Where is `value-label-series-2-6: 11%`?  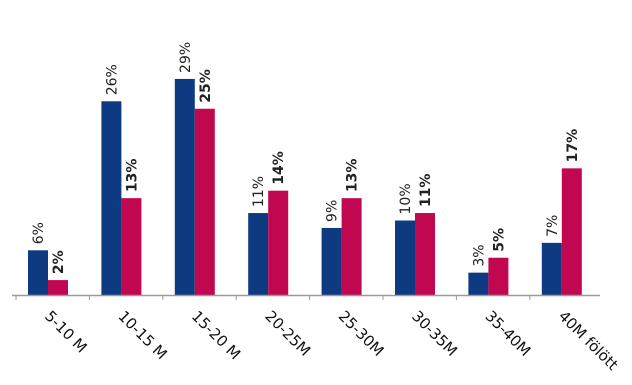
value-label-series-2-6: 11% is located at coordinates (426, 191).